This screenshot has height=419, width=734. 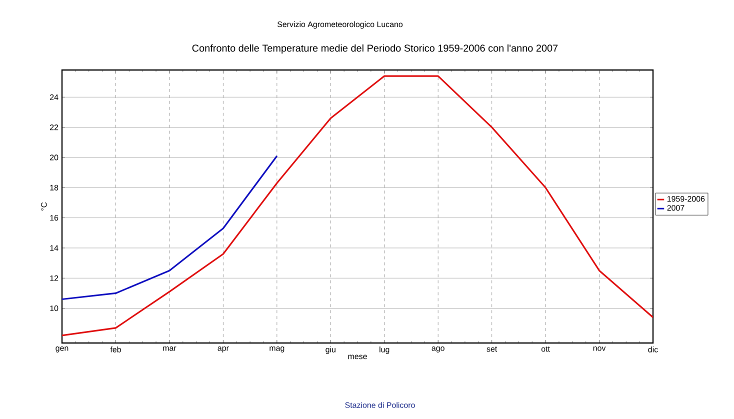 I want to click on line-series, so click(x=170, y=227).